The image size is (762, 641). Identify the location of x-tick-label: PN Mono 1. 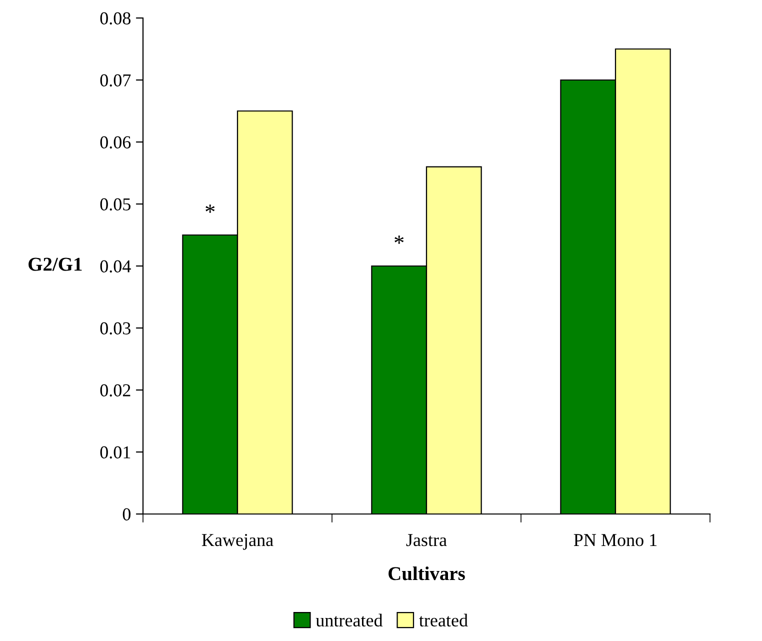
(615, 540).